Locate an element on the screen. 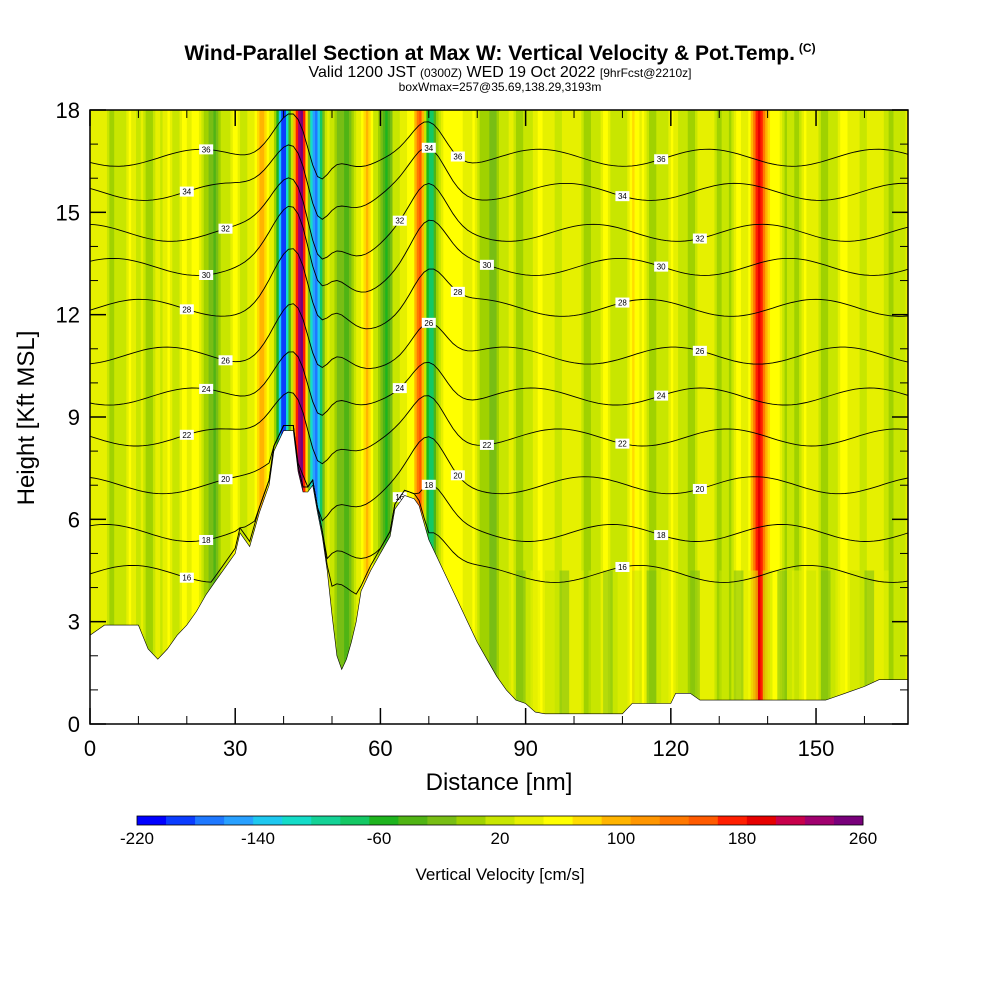 This screenshot has height=1000, width=1000. isentrope-label: 18 is located at coordinates (661, 535).